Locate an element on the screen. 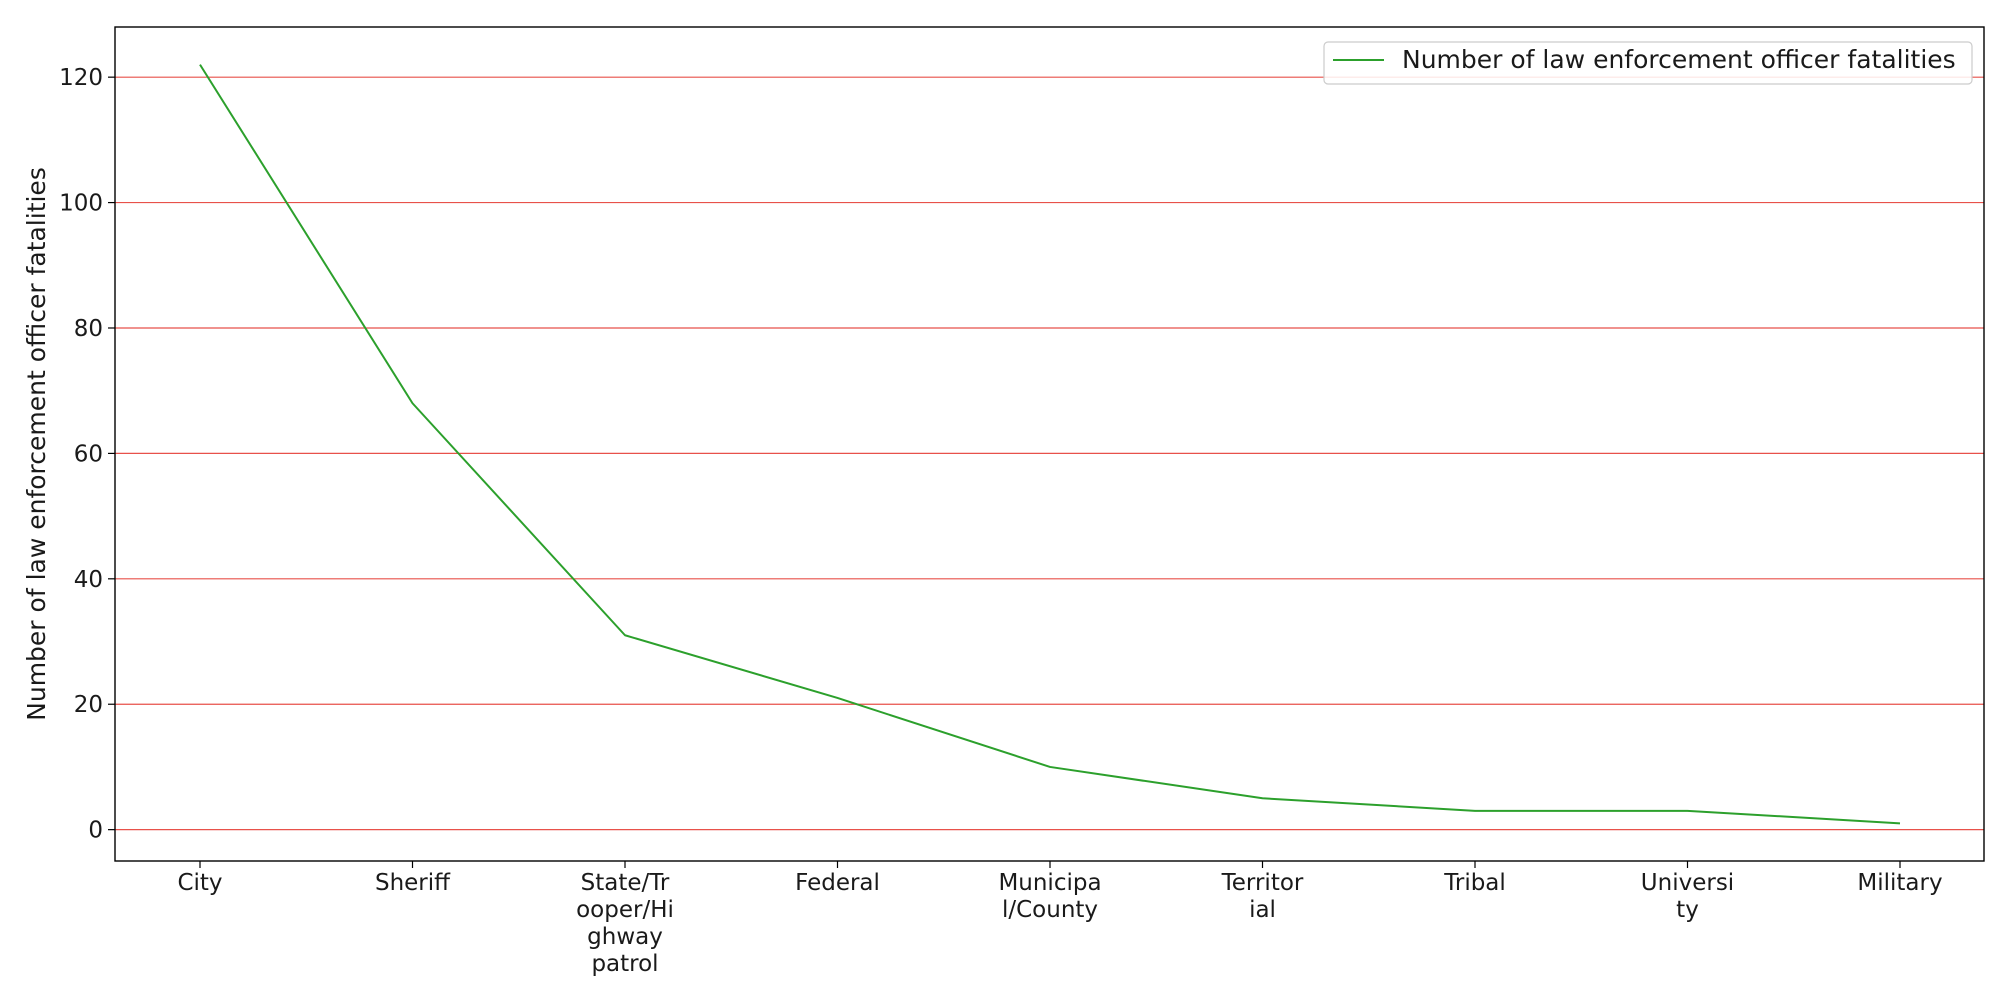 Image resolution: width=2000 pixels, height=1000 pixels. x-tick-label: City is located at coordinates (199, 883).